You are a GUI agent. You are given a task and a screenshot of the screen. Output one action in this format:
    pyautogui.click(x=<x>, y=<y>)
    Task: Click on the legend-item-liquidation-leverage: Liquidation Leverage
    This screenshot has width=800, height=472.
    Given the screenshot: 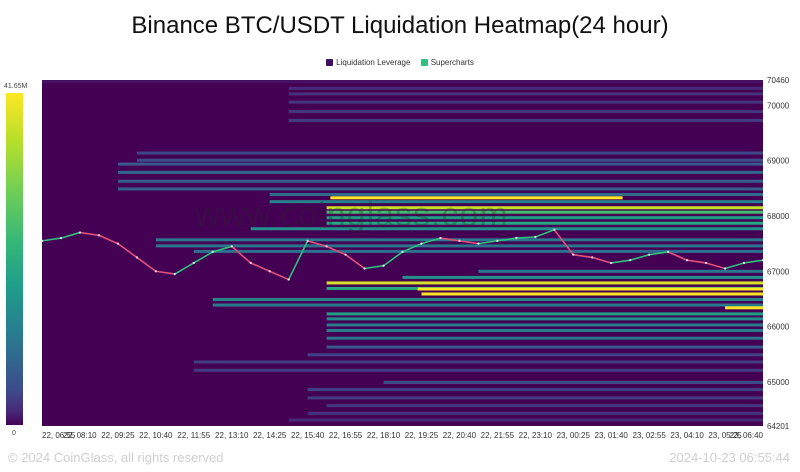 What is the action you would take?
    pyautogui.click(x=368, y=62)
    